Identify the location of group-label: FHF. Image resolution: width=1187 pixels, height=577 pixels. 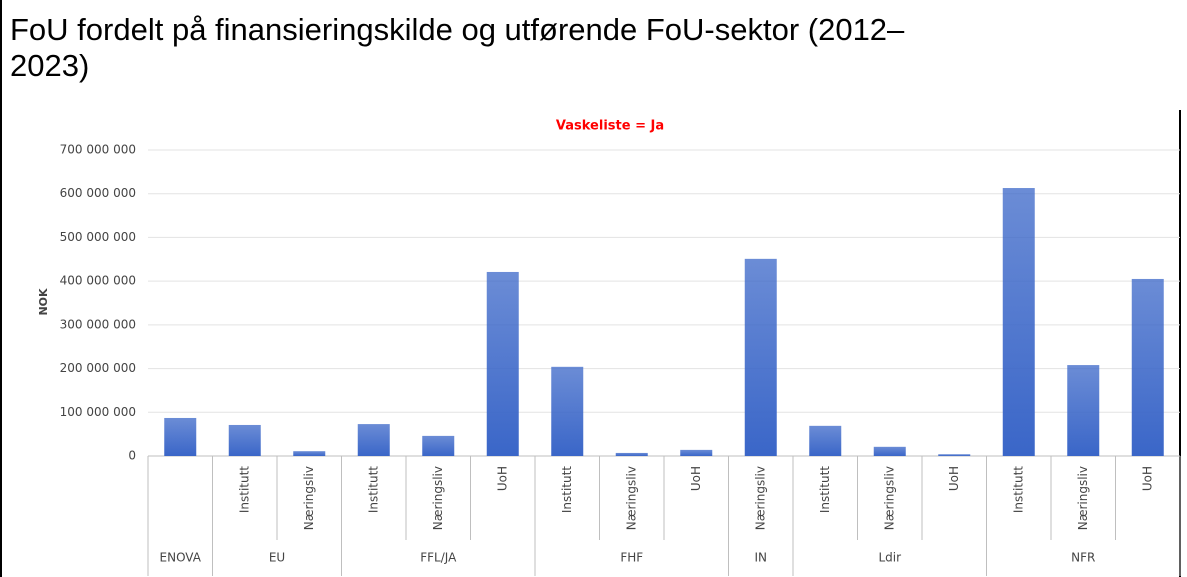
(631, 558).